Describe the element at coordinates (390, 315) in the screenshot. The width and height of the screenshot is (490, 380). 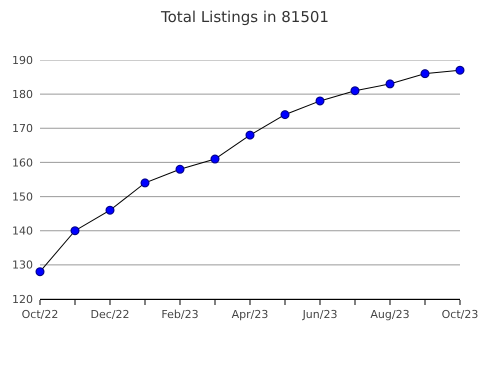
I see `x-tick-label: Aug/23` at that location.